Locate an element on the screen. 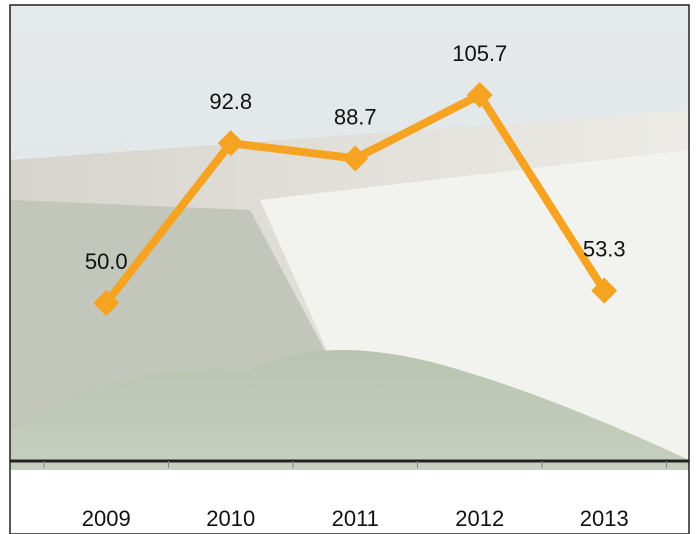 This screenshot has height=534, width=699. value-label: 105.7 is located at coordinates (479, 53).